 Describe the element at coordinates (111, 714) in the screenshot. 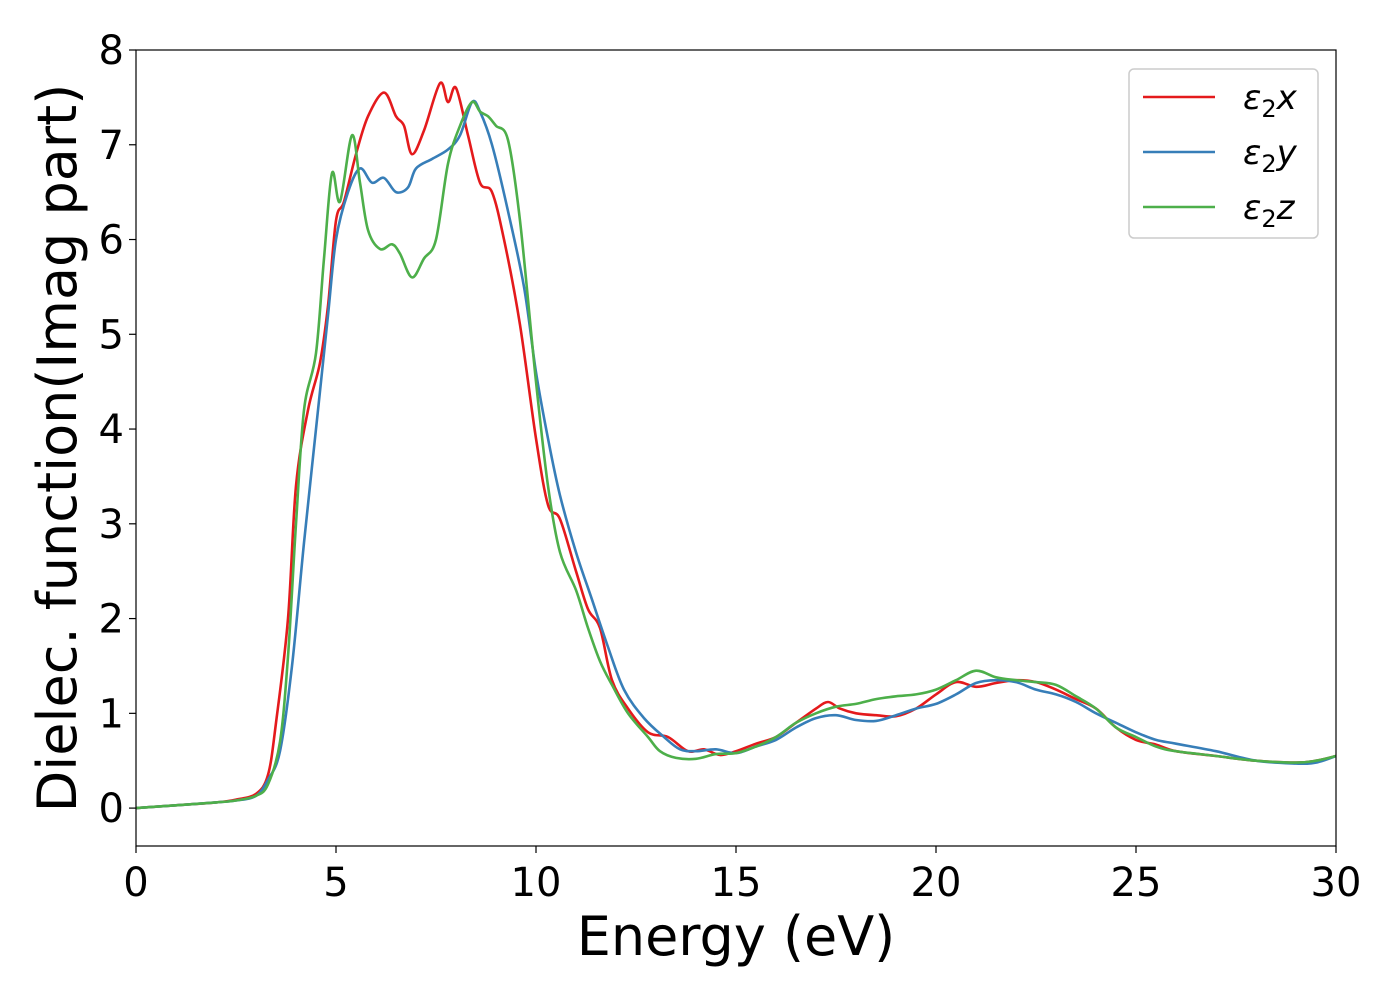

I see `y-tick-label: 1` at that location.